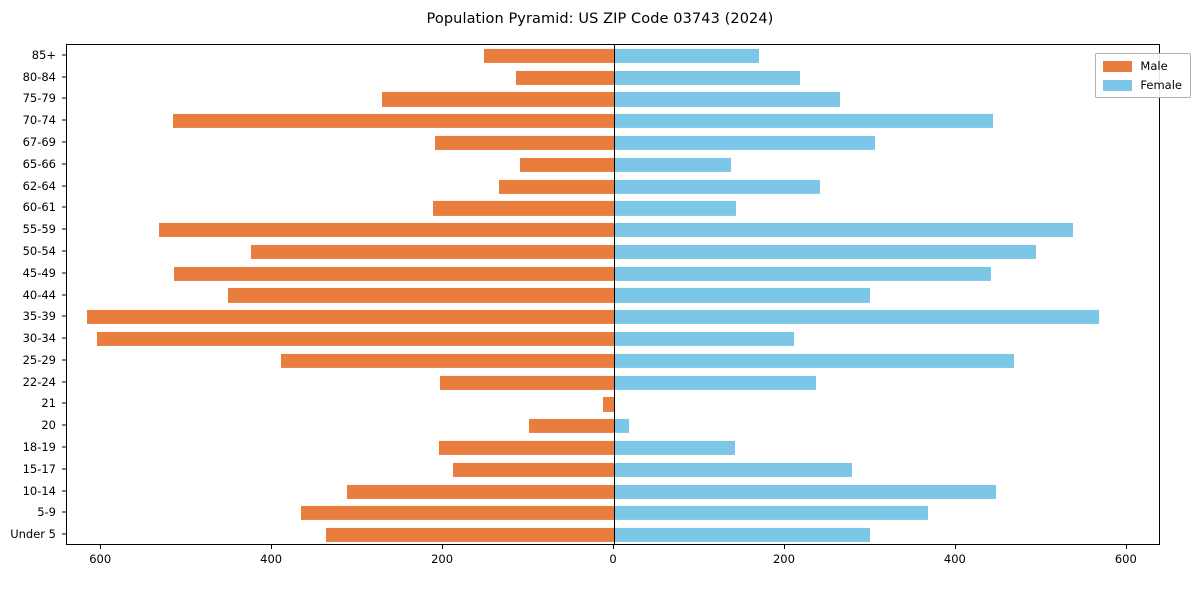 The width and height of the screenshot is (1200, 600). What do you see at coordinates (954, 559) in the screenshot?
I see `x-axis-tick-label: 400` at bounding box center [954, 559].